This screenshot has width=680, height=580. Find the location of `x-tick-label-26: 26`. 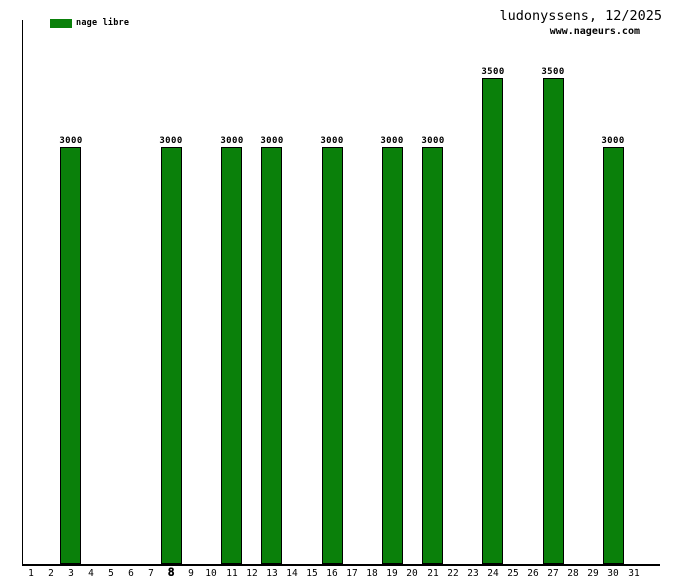

x-tick-label-26: 26 is located at coordinates (533, 573).